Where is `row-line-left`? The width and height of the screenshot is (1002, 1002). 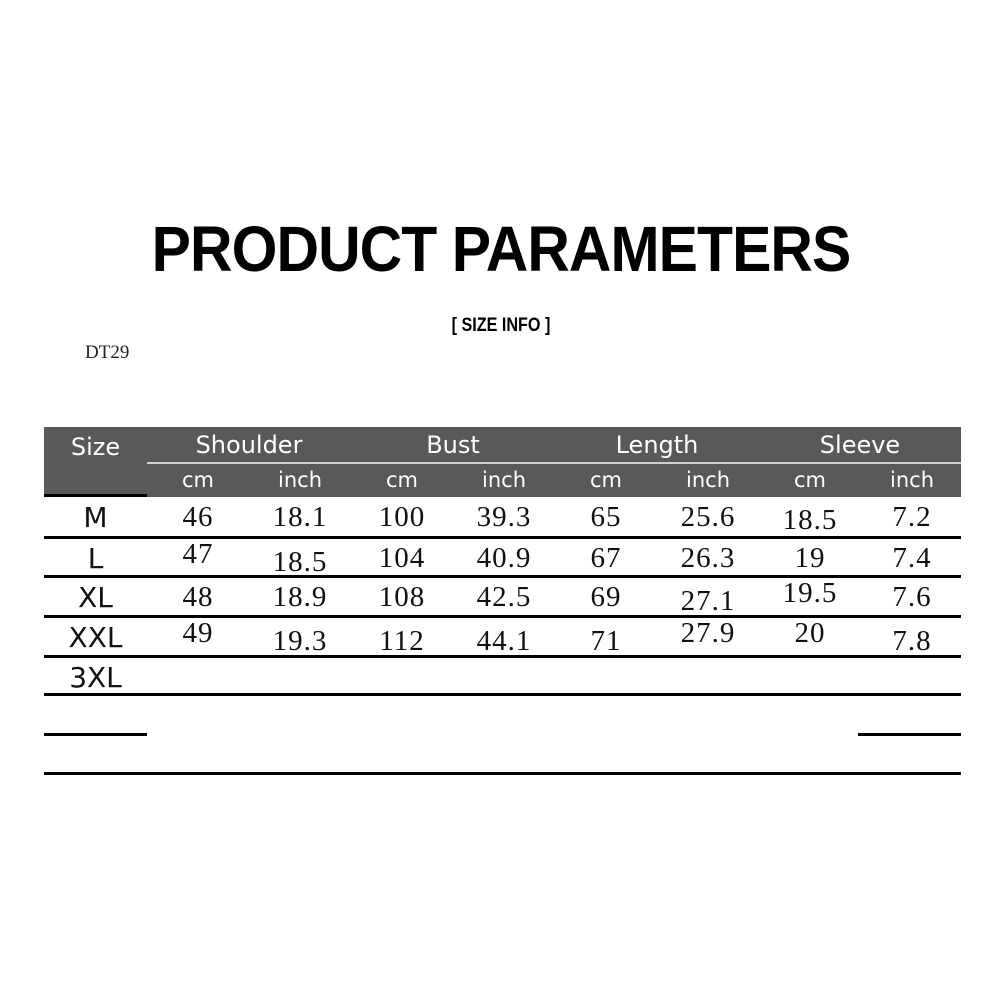
row-line-left is located at coordinates (95, 734).